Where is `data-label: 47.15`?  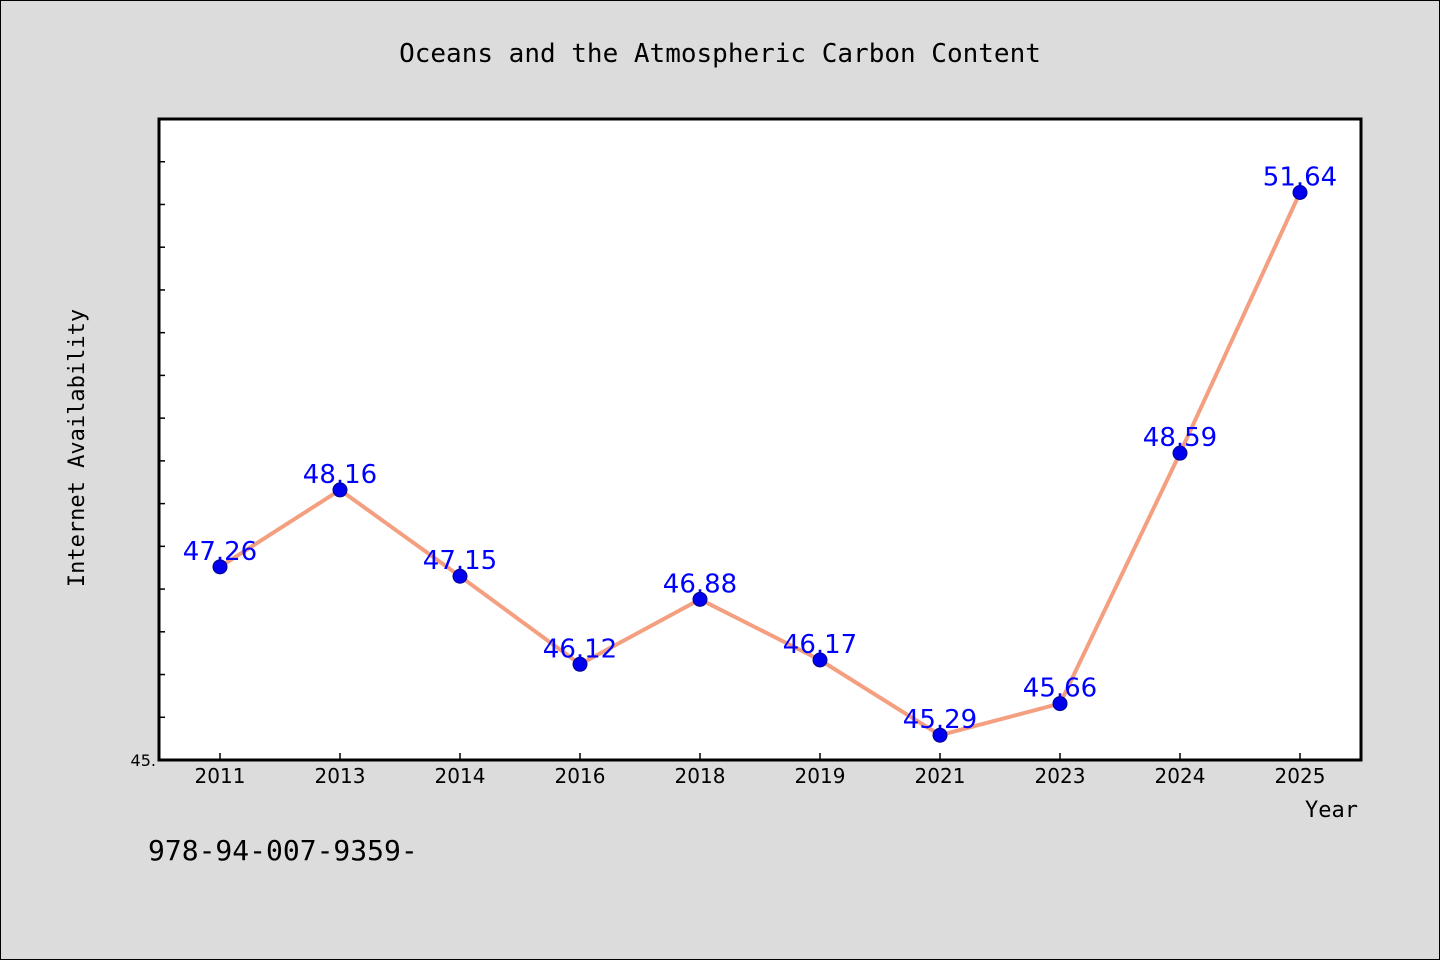 data-label: 47.15 is located at coordinates (460, 561).